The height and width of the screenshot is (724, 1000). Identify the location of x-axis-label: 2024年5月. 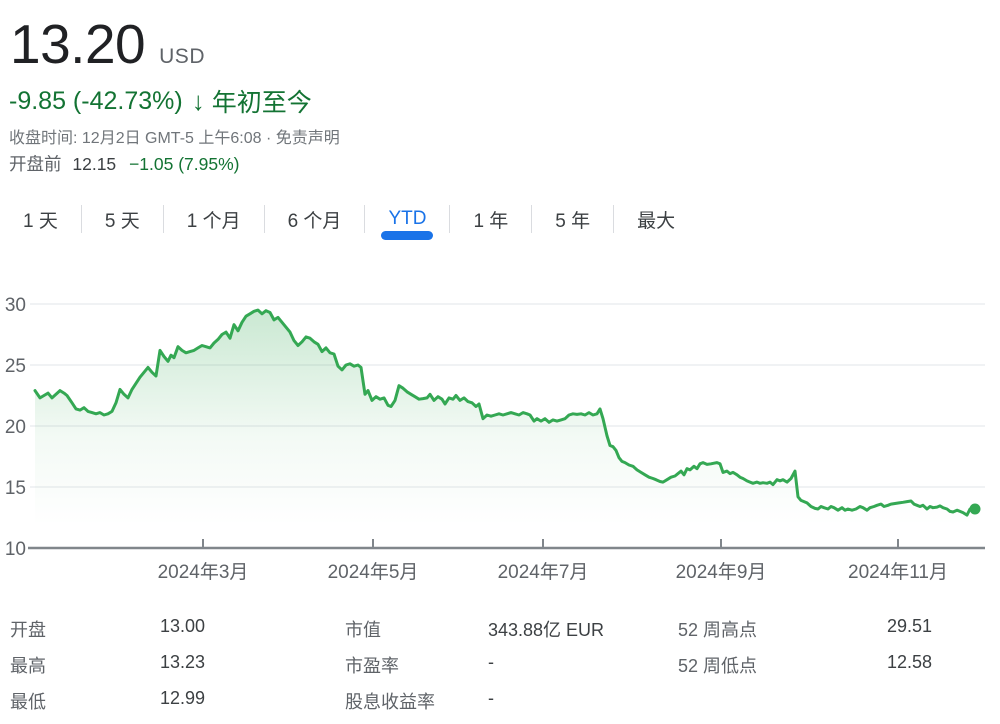
(373, 572).